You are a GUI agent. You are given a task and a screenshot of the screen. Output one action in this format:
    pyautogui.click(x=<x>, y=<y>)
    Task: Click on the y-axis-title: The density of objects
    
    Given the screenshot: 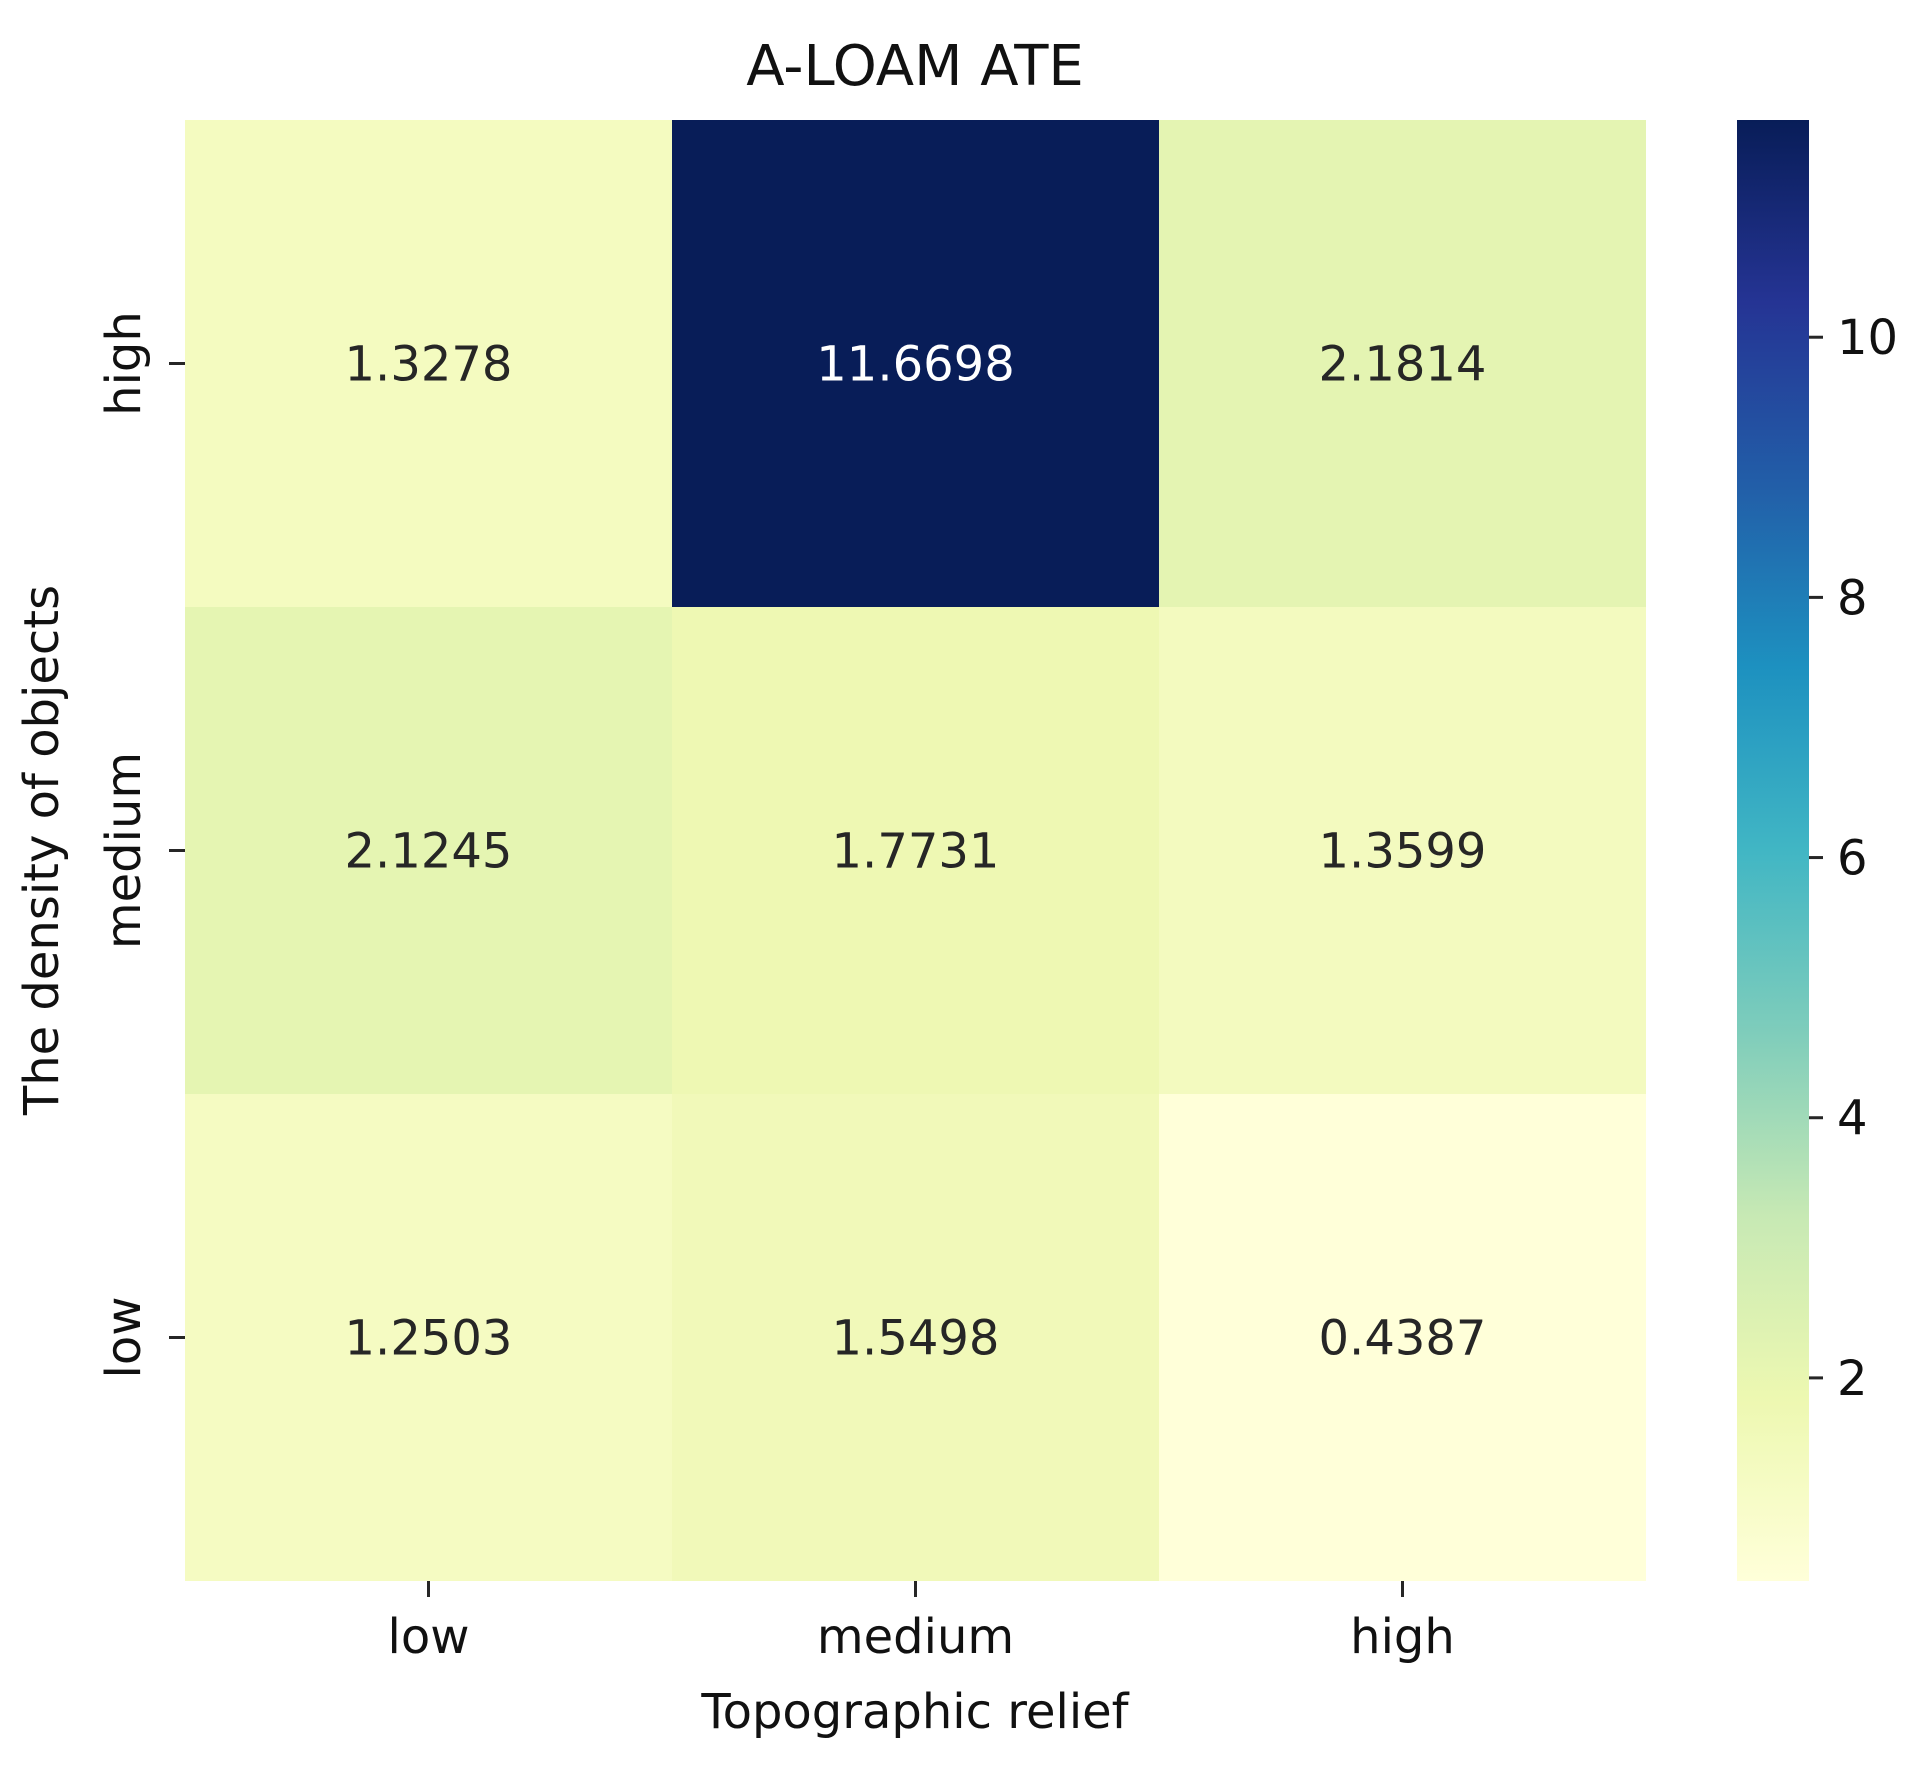 What is the action you would take?
    pyautogui.click(x=42, y=850)
    